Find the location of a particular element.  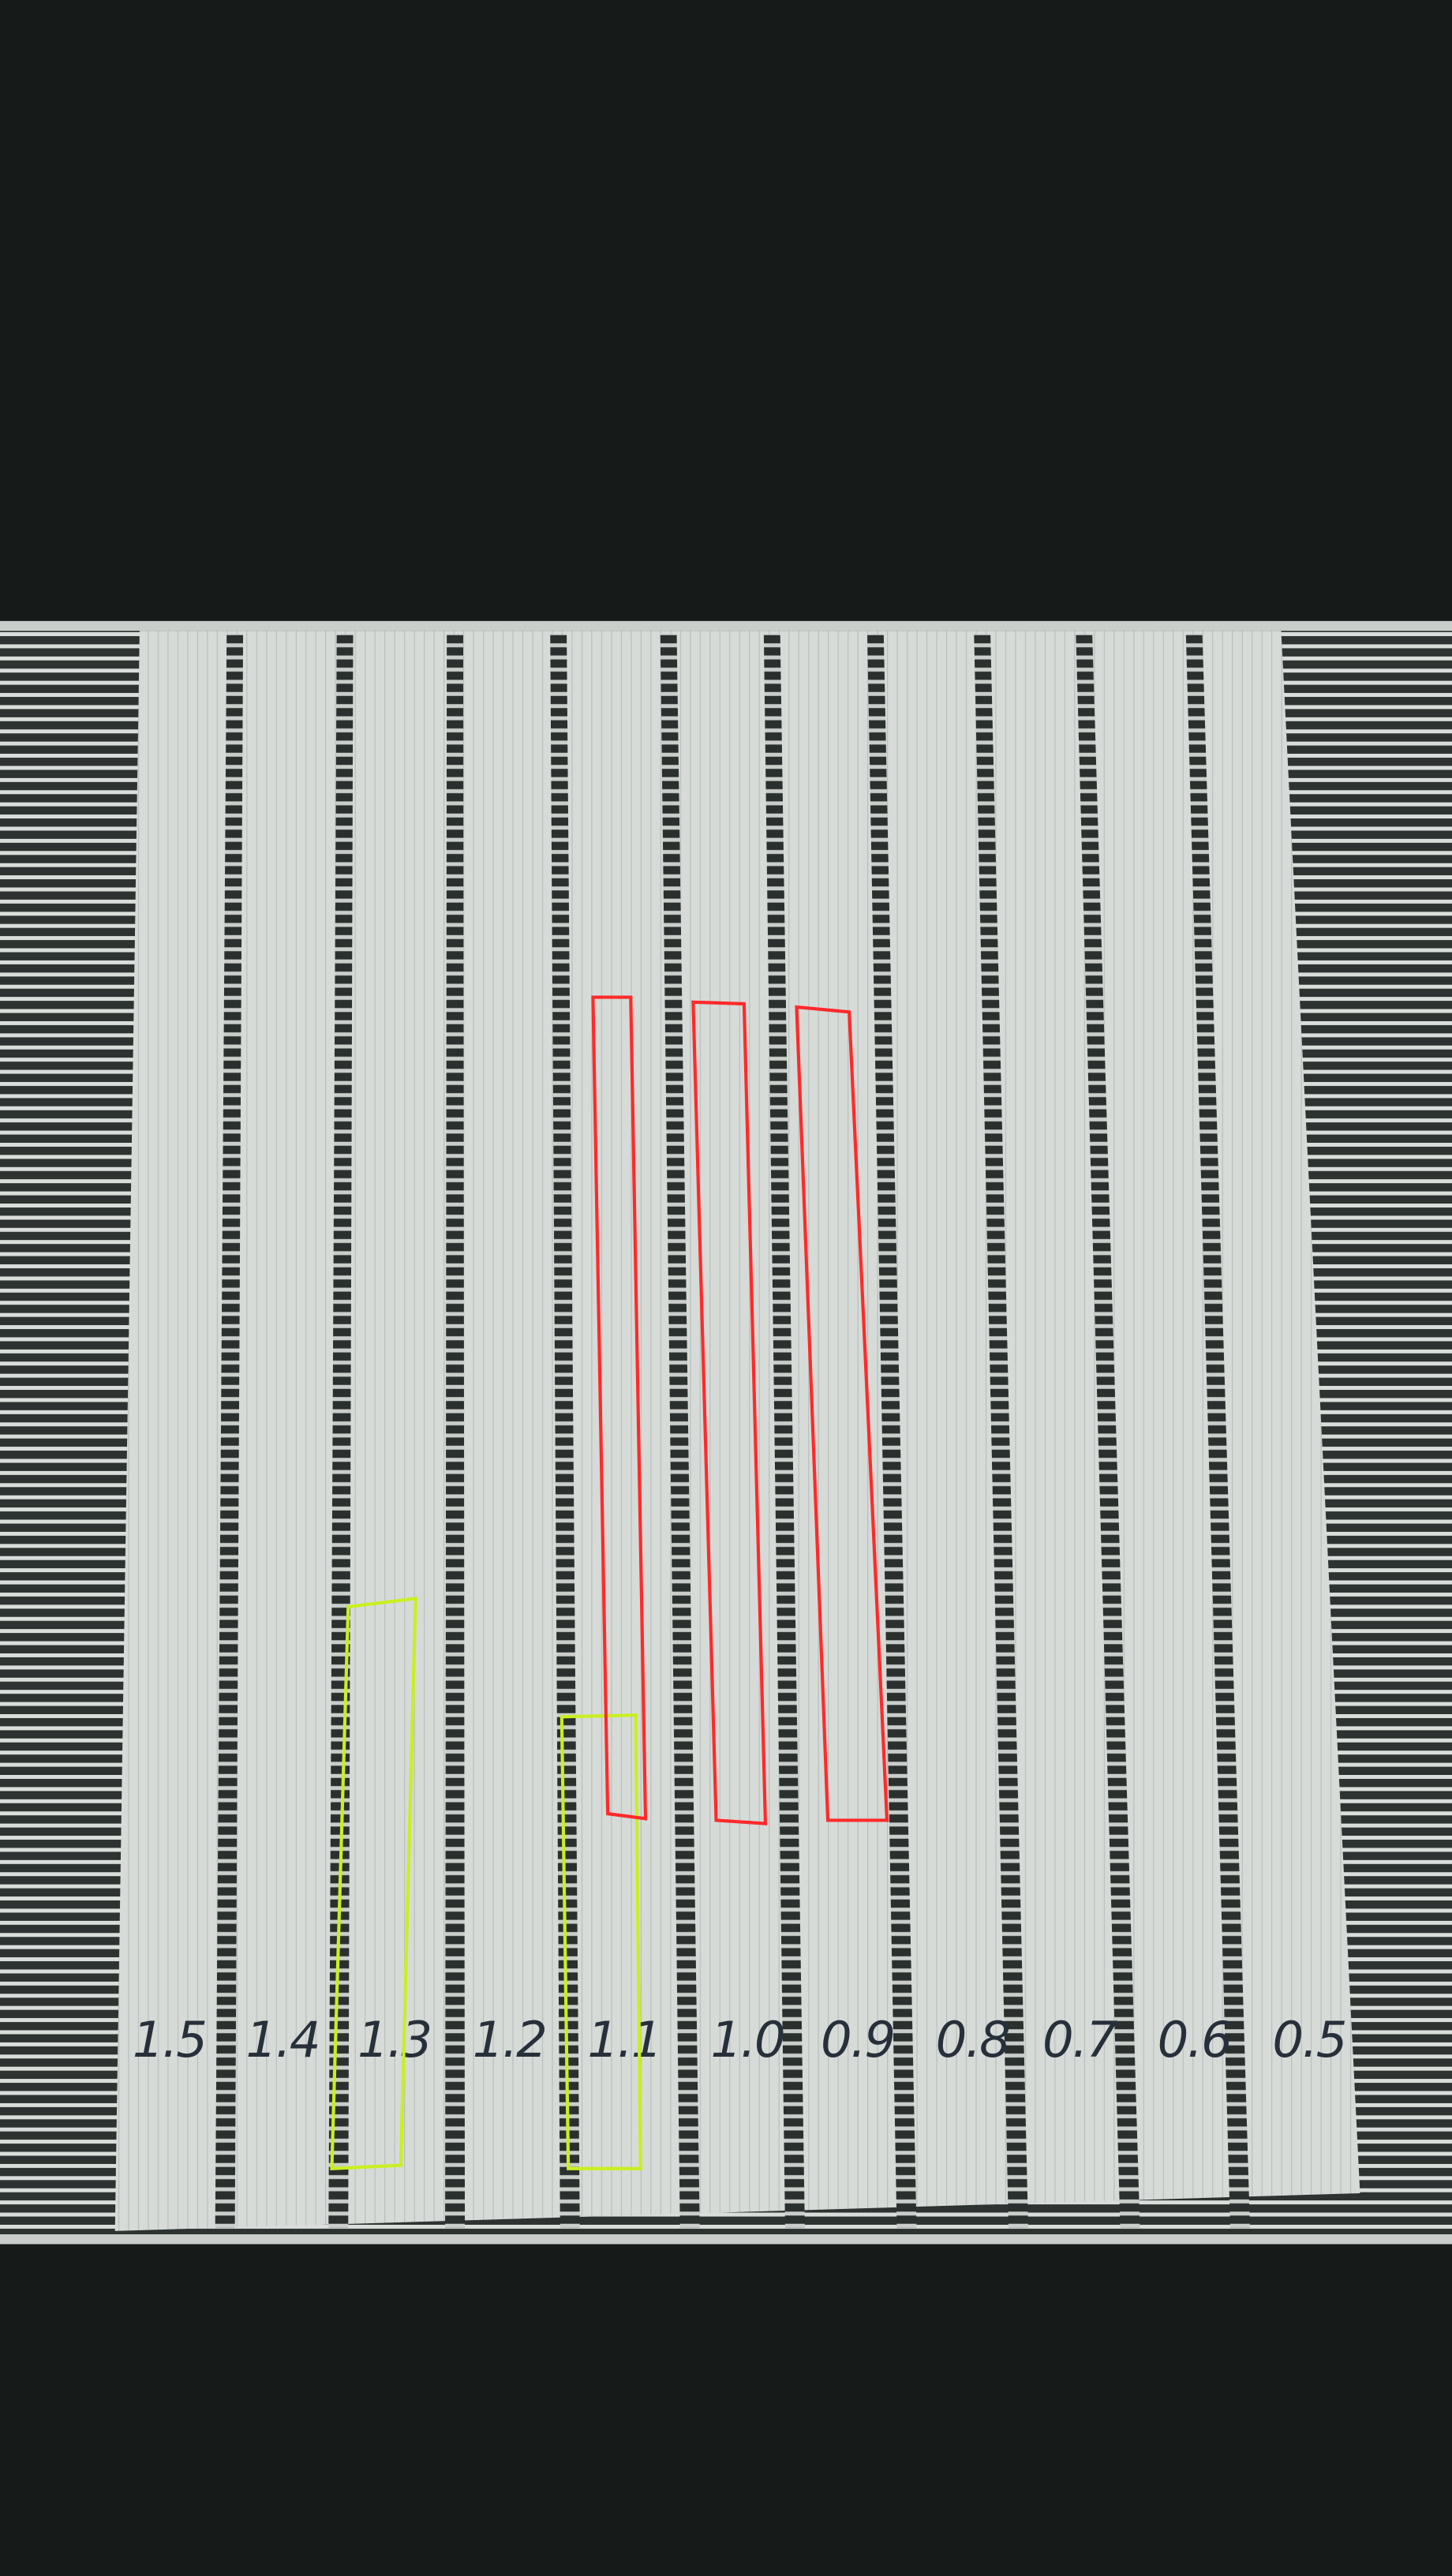

label-1.3: 1.3 is located at coordinates (394, 2040).